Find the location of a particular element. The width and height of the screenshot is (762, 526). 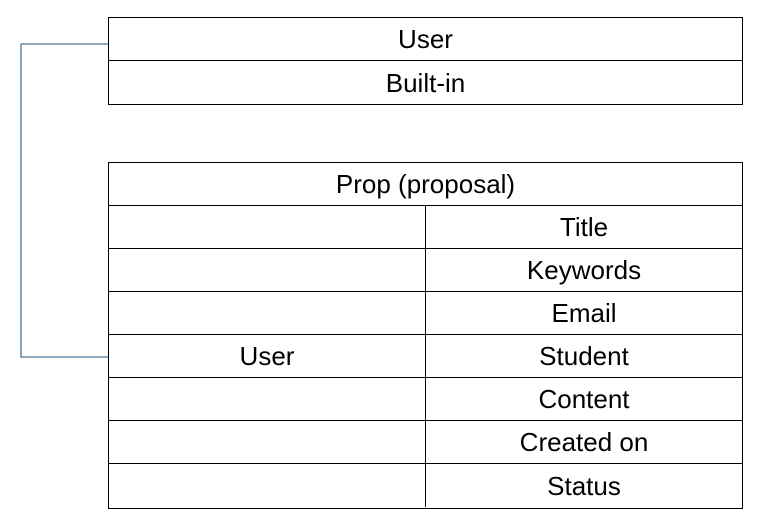

prop-field-student: Student is located at coordinates (584, 356).